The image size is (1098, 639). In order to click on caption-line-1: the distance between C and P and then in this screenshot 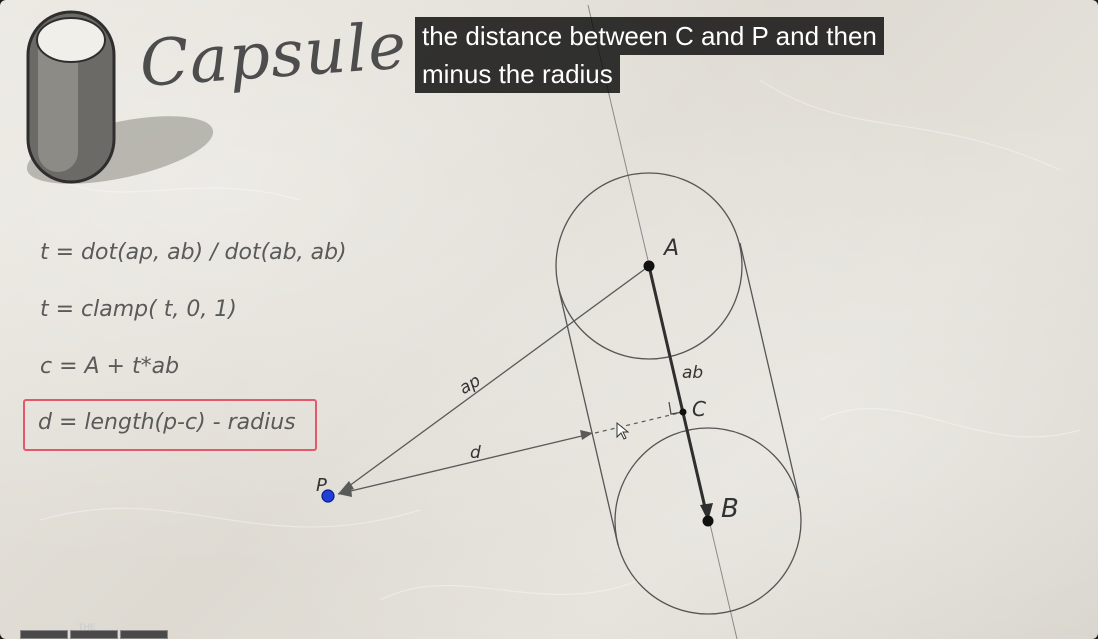, I will do `click(649, 36)`.